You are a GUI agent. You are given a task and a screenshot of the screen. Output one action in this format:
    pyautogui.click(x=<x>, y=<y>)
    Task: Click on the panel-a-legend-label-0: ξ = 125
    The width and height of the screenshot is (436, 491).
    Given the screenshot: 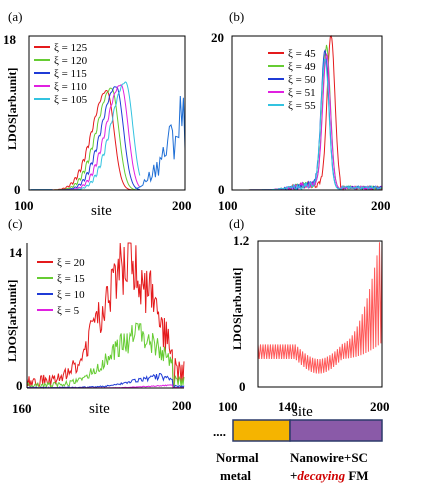 What is the action you would take?
    pyautogui.click(x=71, y=48)
    